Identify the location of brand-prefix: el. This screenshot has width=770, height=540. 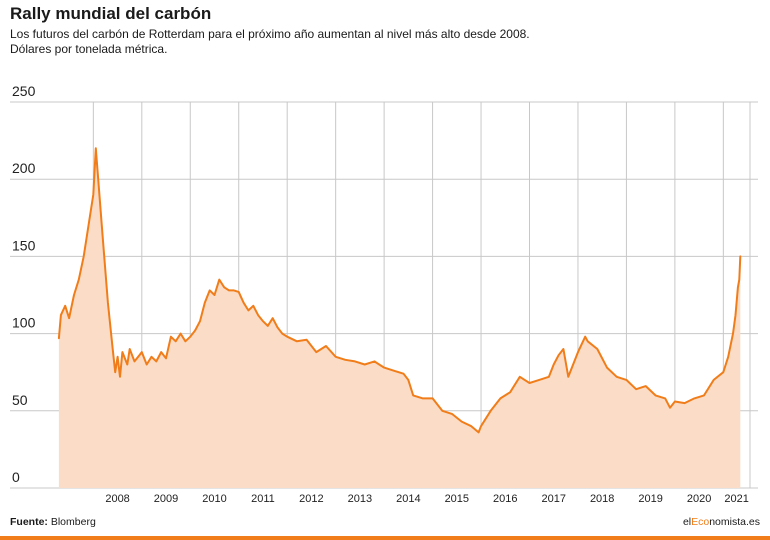
(687, 522).